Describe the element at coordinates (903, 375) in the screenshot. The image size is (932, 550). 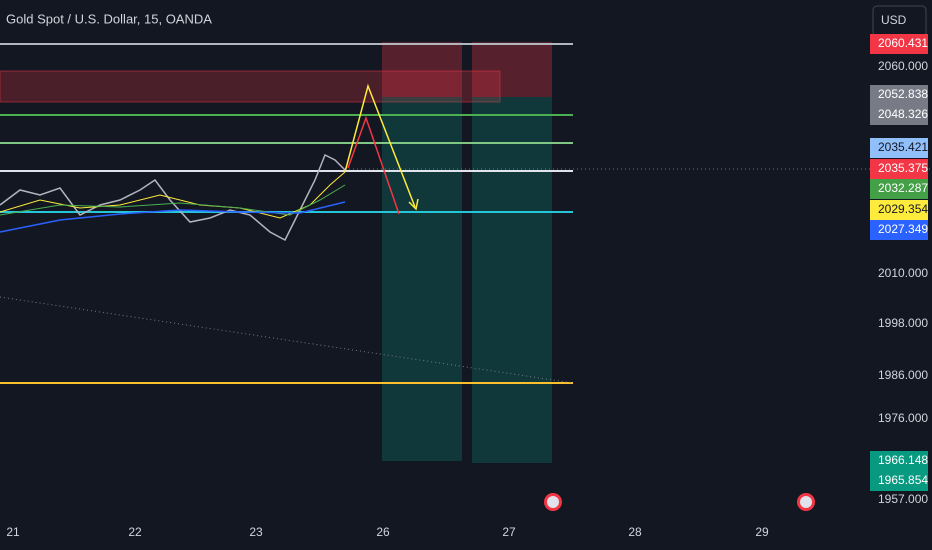
I see `price-label: 1986.000` at that location.